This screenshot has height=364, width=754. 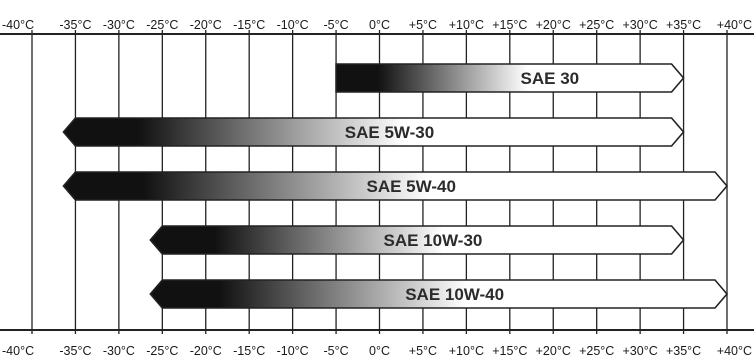 I want to click on x-tick-label-top: -5°C, so click(x=335, y=25).